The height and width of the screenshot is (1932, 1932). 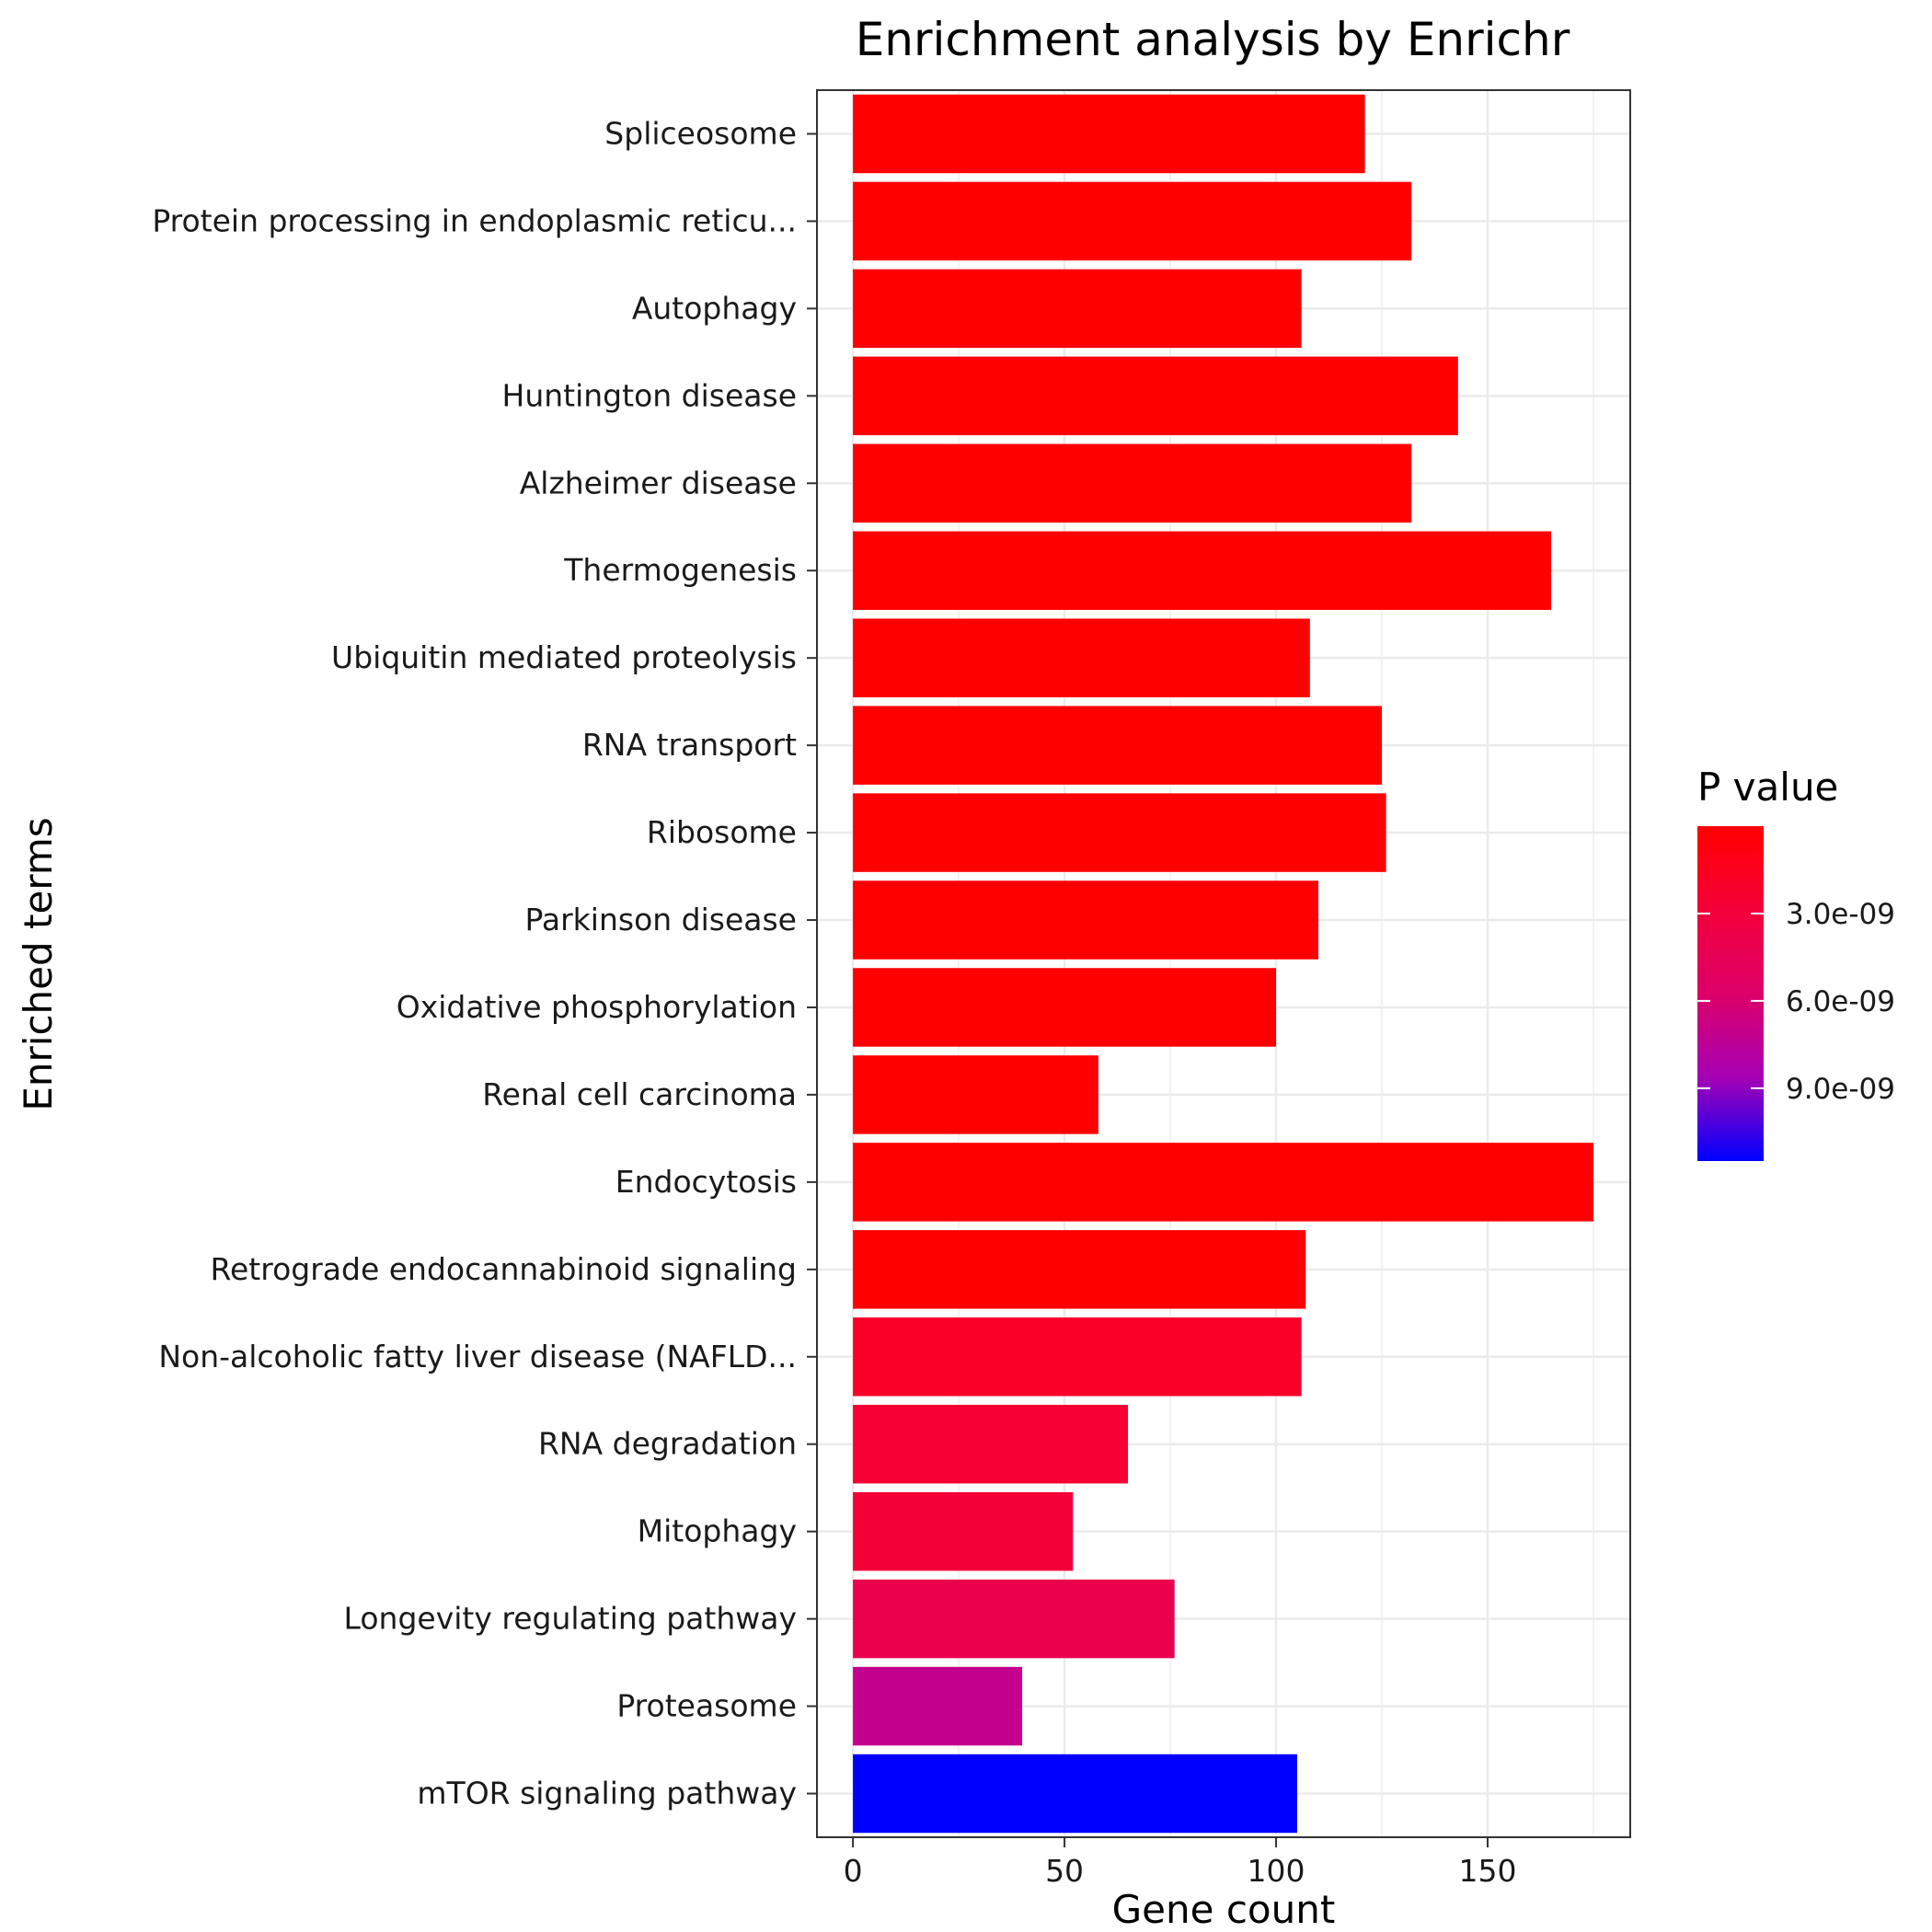 I want to click on y-tick-label: Huntington disease, so click(x=649, y=395).